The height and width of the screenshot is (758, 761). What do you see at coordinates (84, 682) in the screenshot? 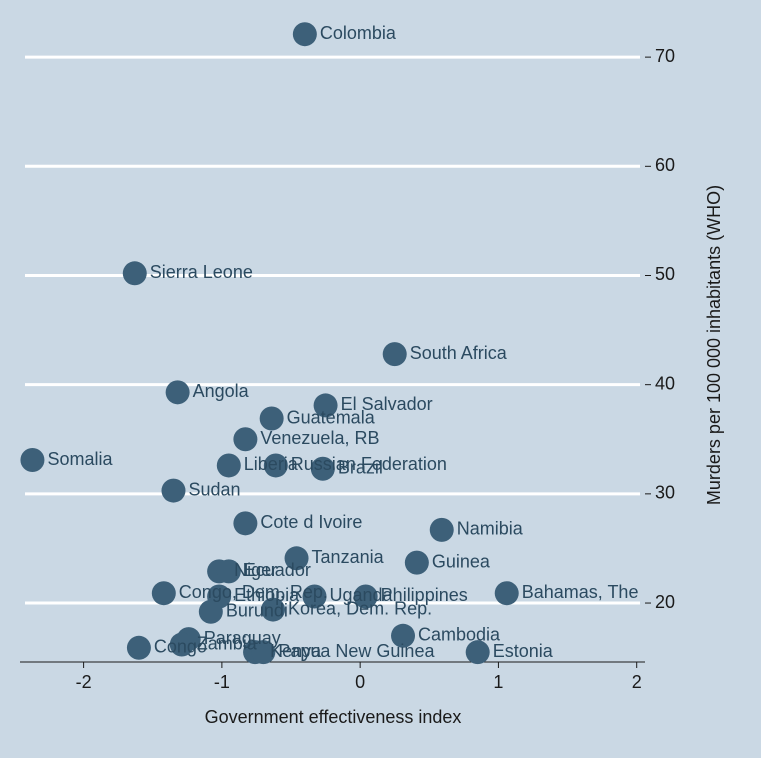
I see `x-tick-label: -2` at bounding box center [84, 682].